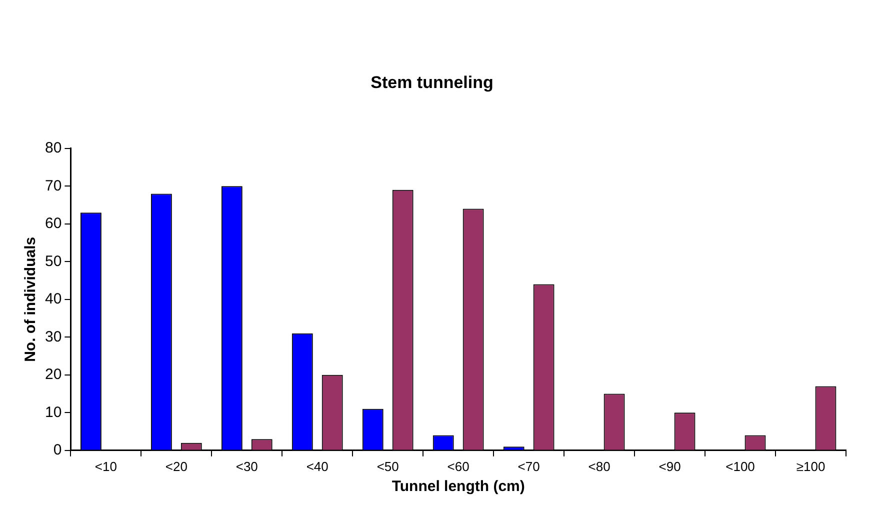 This screenshot has height=512, width=874. Describe the element at coordinates (740, 466) in the screenshot. I see `x-tick-label: <100` at that location.